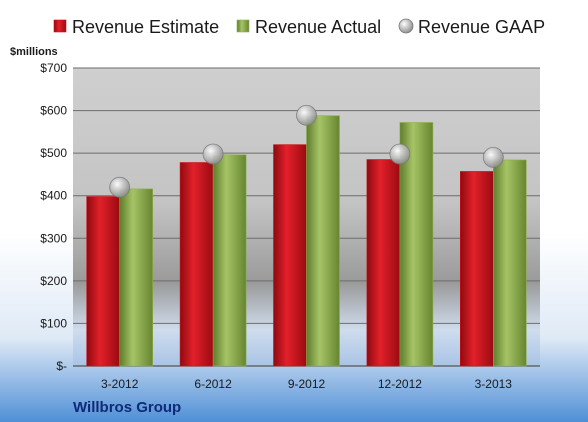 This screenshot has height=422, width=588. What do you see at coordinates (145, 27) in the screenshot?
I see `legend-label: Revenue Estimate` at bounding box center [145, 27].